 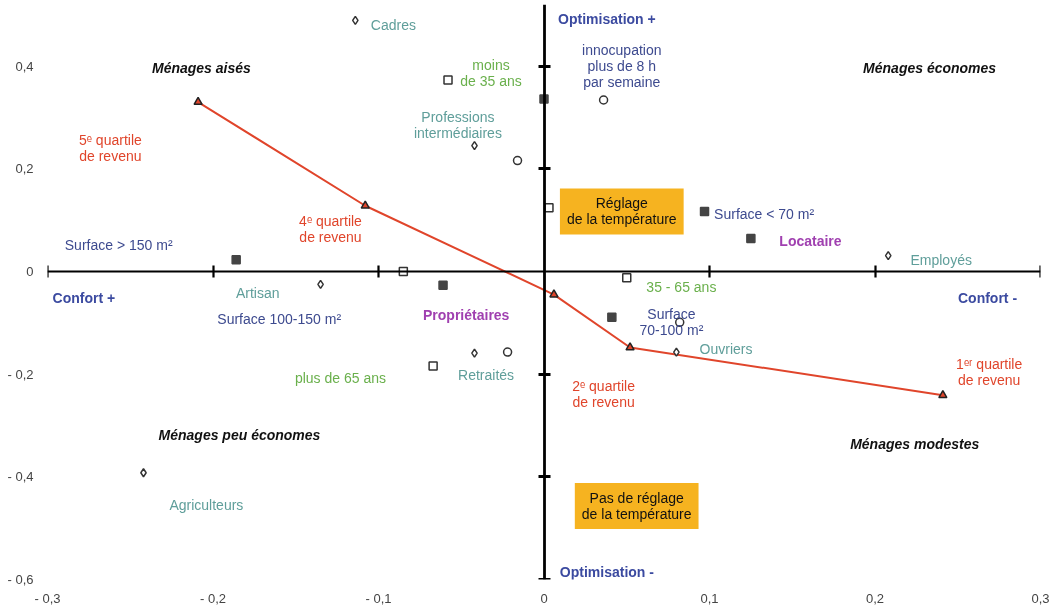 What do you see at coordinates (257, 292) in the screenshot?
I see `annotation: Artisan` at bounding box center [257, 292].